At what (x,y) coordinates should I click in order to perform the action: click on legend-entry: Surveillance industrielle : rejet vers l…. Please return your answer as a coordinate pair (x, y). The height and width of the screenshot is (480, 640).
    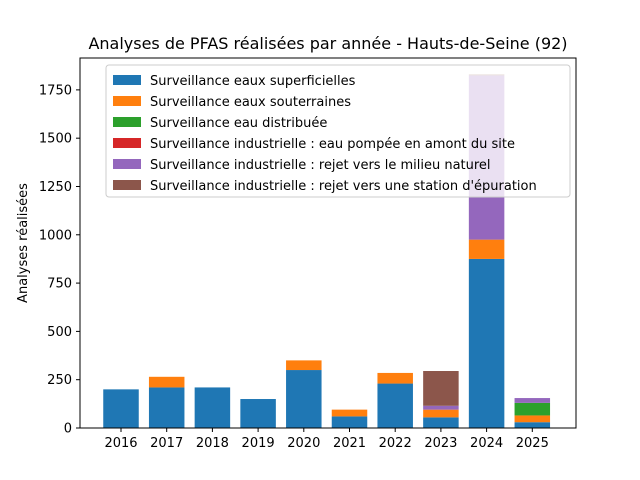
    Looking at the image, I should click on (320, 165).